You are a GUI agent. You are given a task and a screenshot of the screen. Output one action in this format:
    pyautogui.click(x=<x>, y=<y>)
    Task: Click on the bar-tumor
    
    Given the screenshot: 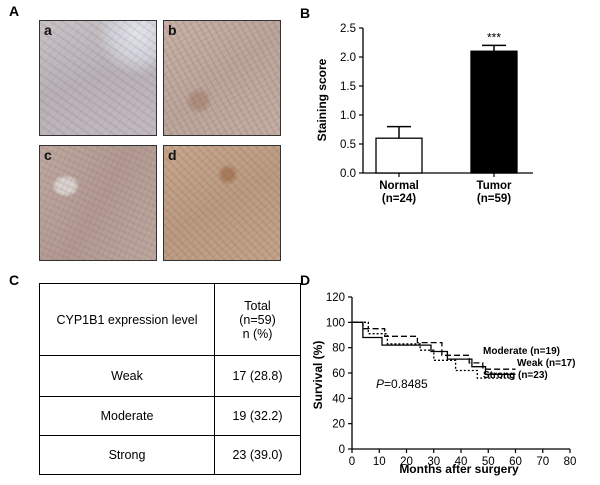 What is the action you would take?
    pyautogui.click(x=494, y=112)
    